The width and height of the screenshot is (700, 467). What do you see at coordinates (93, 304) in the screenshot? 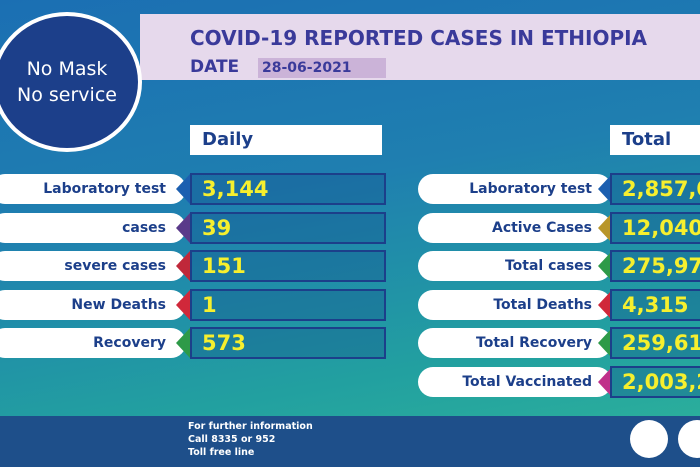
I see `row-label: New Deaths` at bounding box center [93, 304].